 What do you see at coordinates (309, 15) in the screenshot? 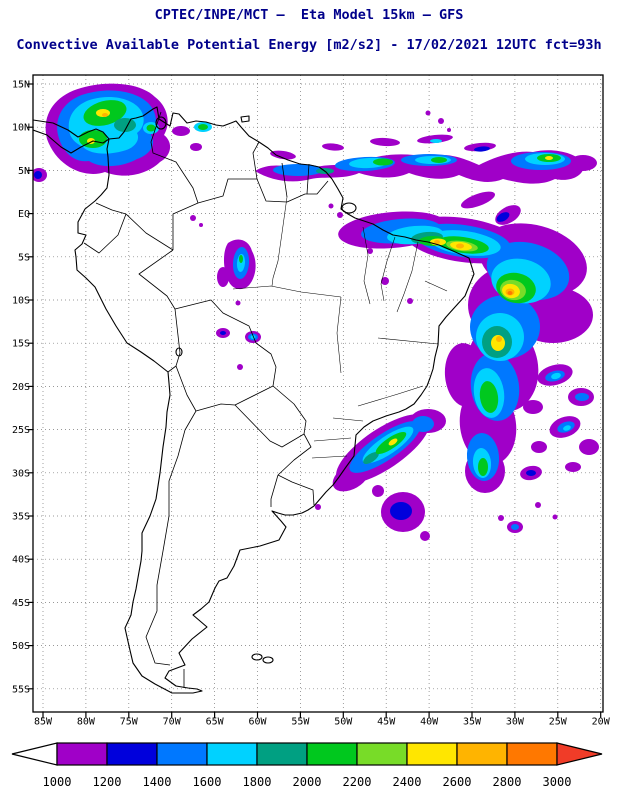
I see `map-title-line1: CPTEC/INPE/MCT — Eta Model 15km — GFS` at bounding box center [309, 15].